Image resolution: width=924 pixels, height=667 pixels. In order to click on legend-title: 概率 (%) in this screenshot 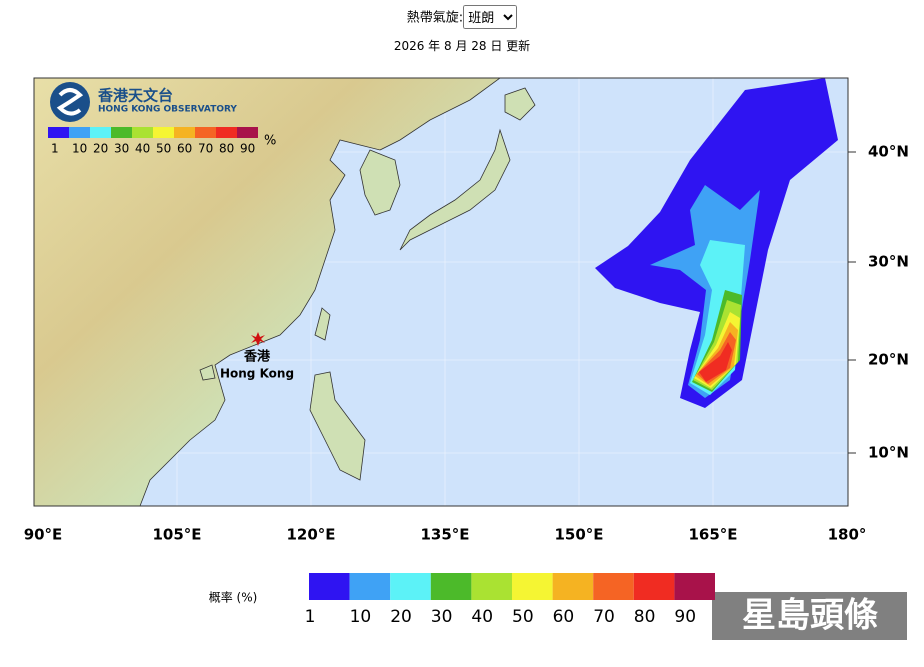, I will do `click(233, 597)`.